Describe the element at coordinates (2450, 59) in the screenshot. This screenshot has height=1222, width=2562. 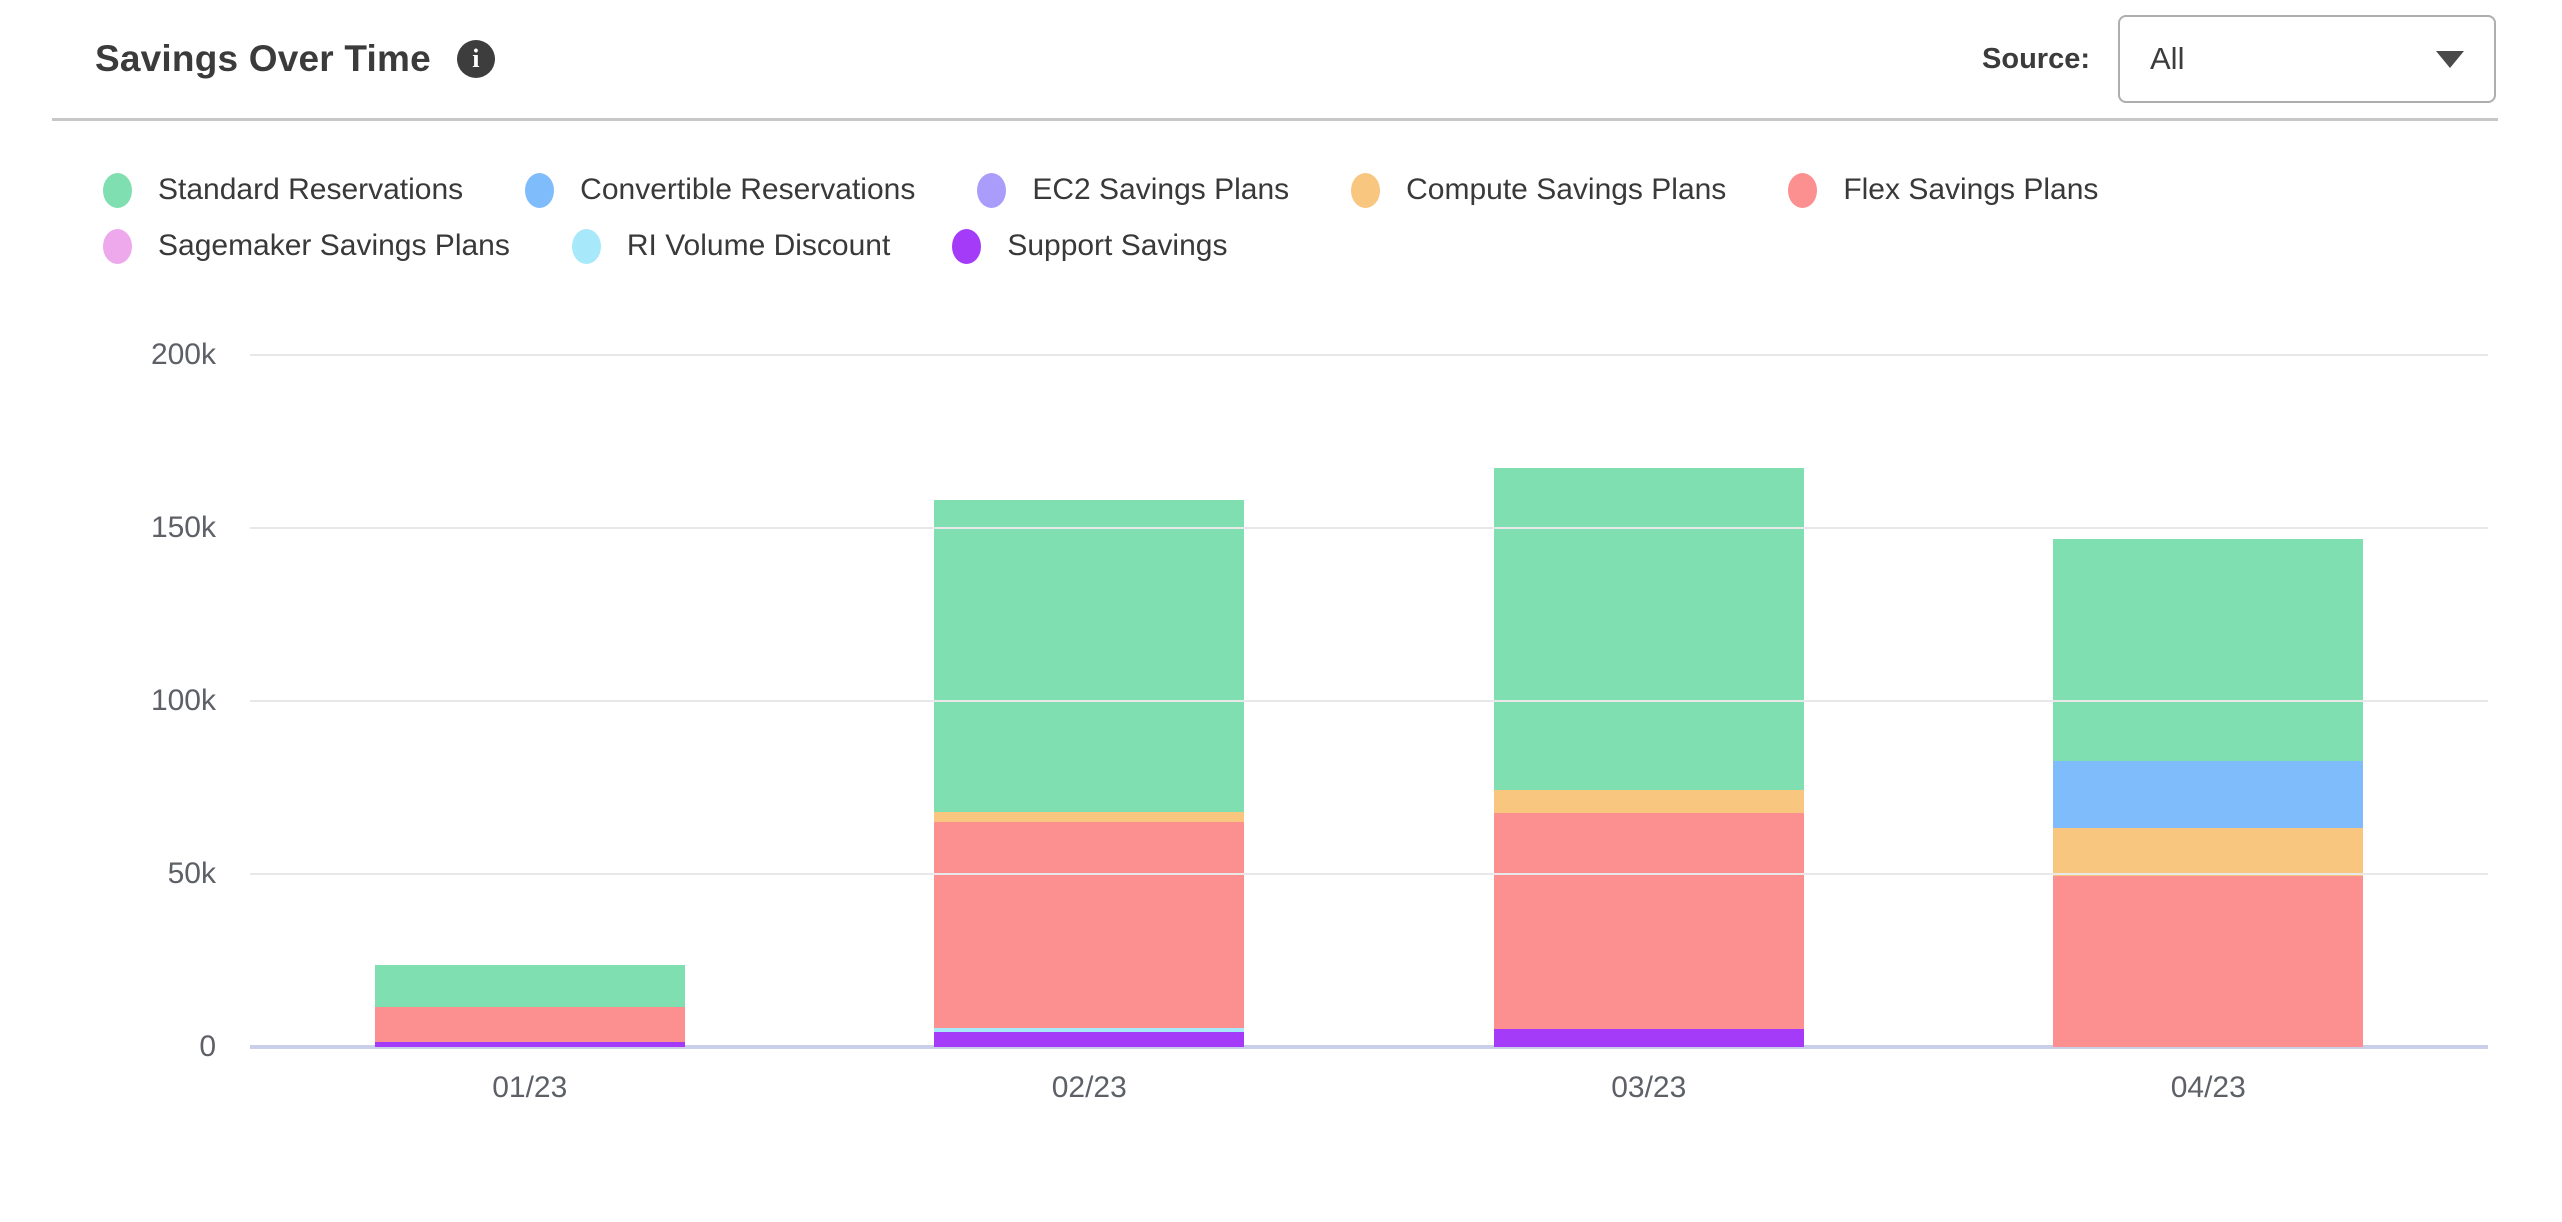
I see `chevron-down-icon` at that location.